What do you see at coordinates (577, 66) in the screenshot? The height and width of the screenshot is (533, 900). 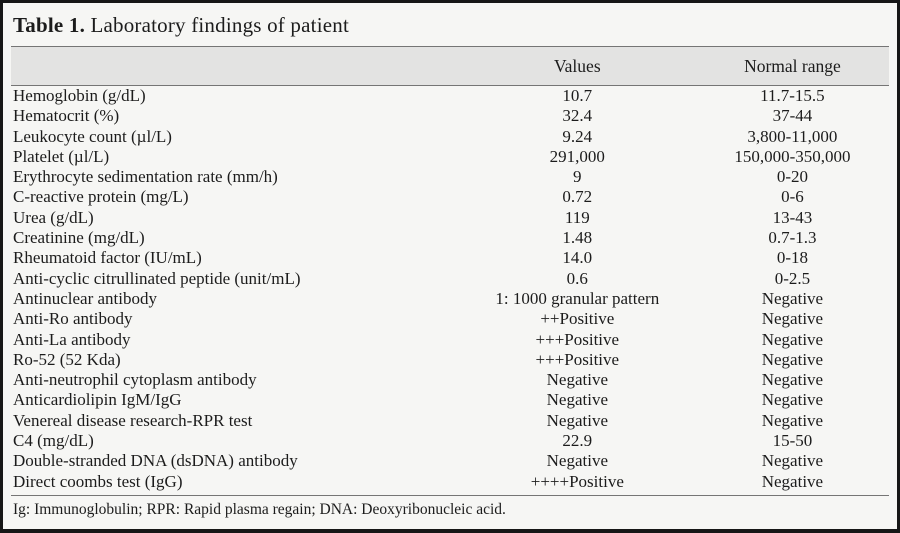 I see `header-values-column: Values` at bounding box center [577, 66].